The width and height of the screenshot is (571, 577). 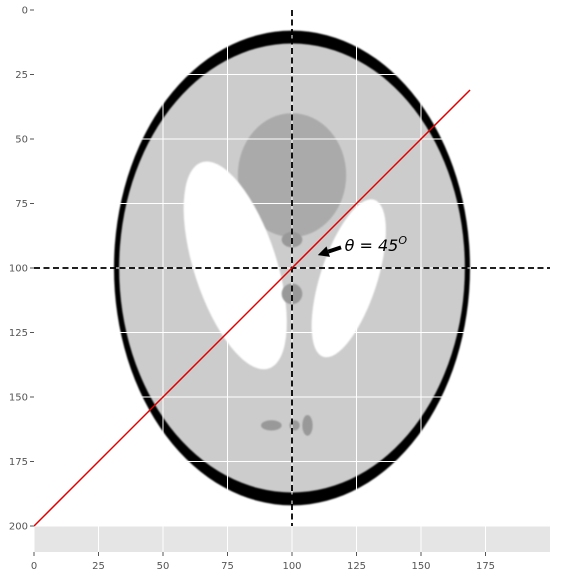 I want to click on x-axis-ticks: 0 25 50 75 100 125 150 175, so click(x=263, y=562).